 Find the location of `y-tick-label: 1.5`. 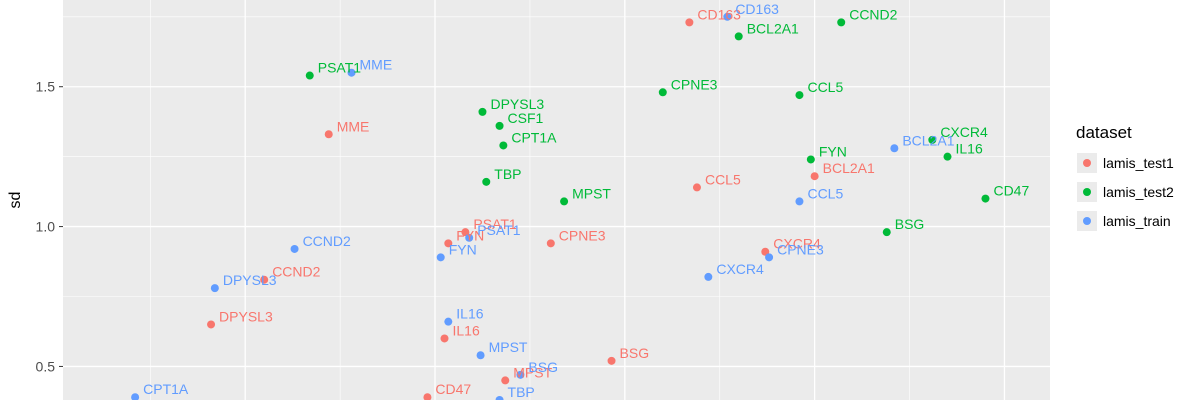

y-tick-label: 1.5 is located at coordinates (46, 87).